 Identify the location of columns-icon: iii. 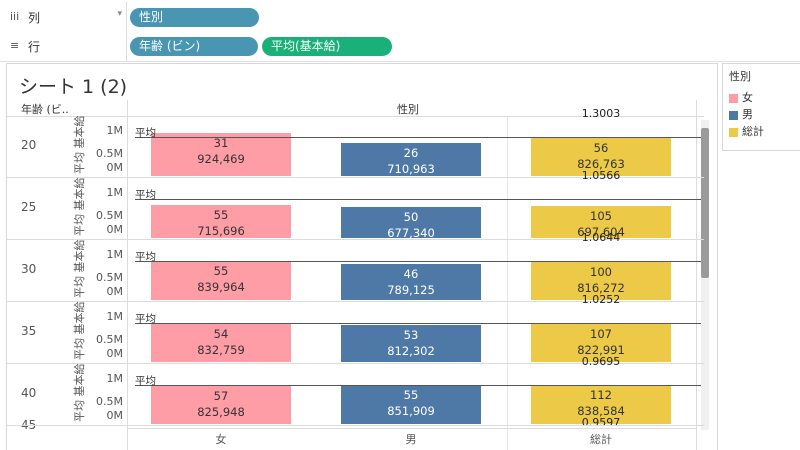
(15, 16).